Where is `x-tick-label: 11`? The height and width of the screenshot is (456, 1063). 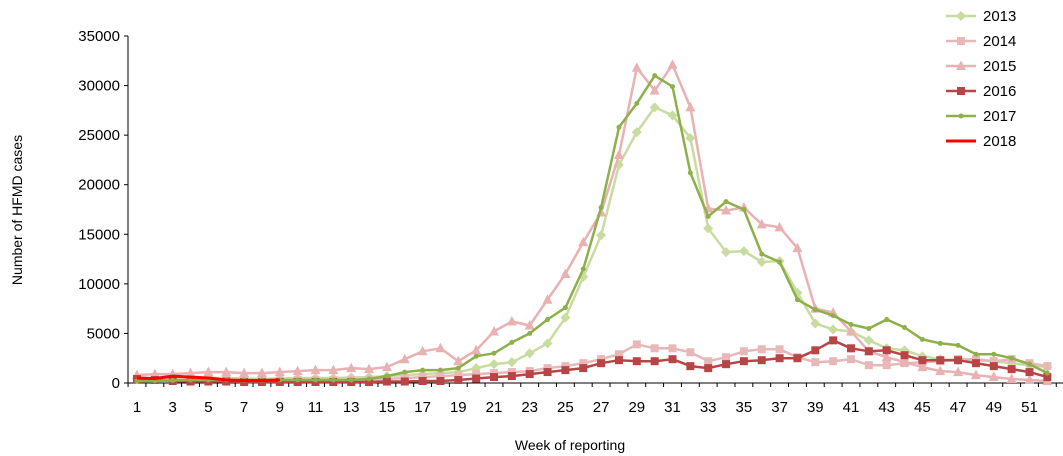
x-tick-label: 11 is located at coordinates (316, 407).